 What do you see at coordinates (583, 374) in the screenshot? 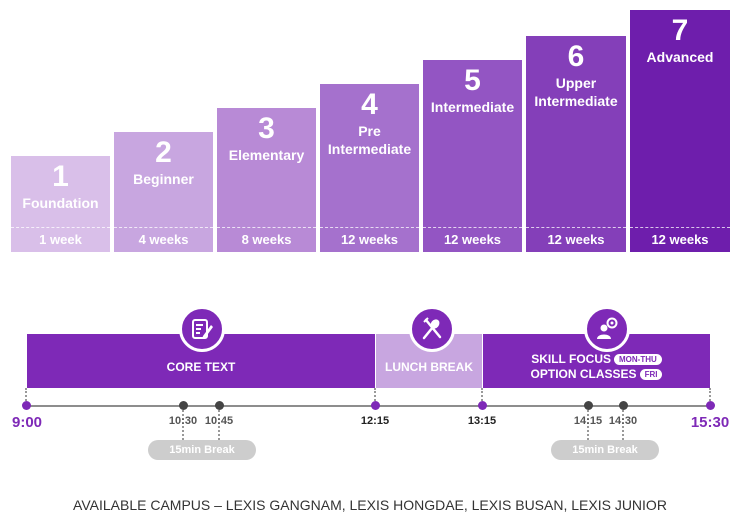
I see `option-classes-label: OPTION CLASSES` at bounding box center [583, 374].